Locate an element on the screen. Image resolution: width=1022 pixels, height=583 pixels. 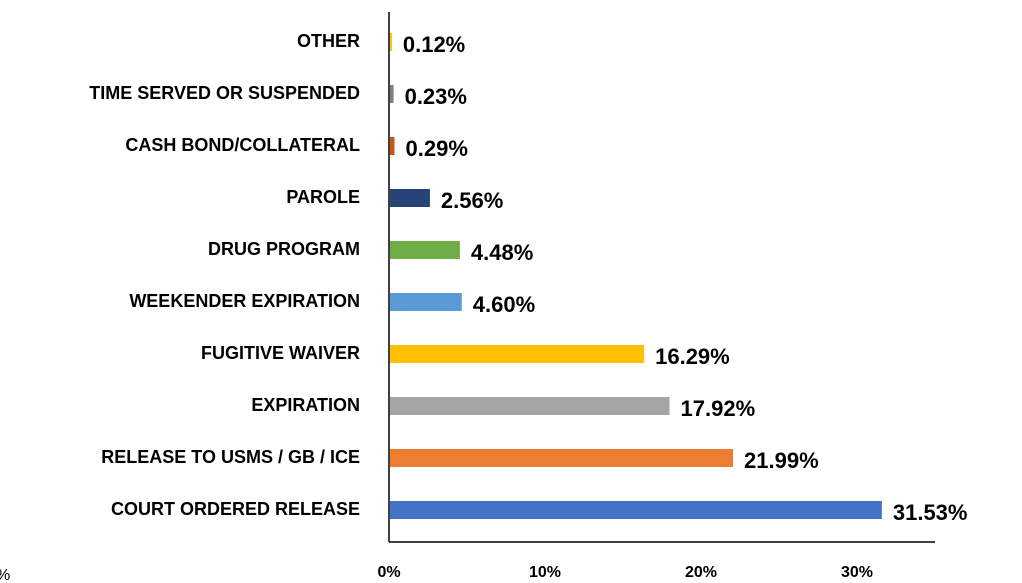
value-label: 2.56% is located at coordinates (472, 200).